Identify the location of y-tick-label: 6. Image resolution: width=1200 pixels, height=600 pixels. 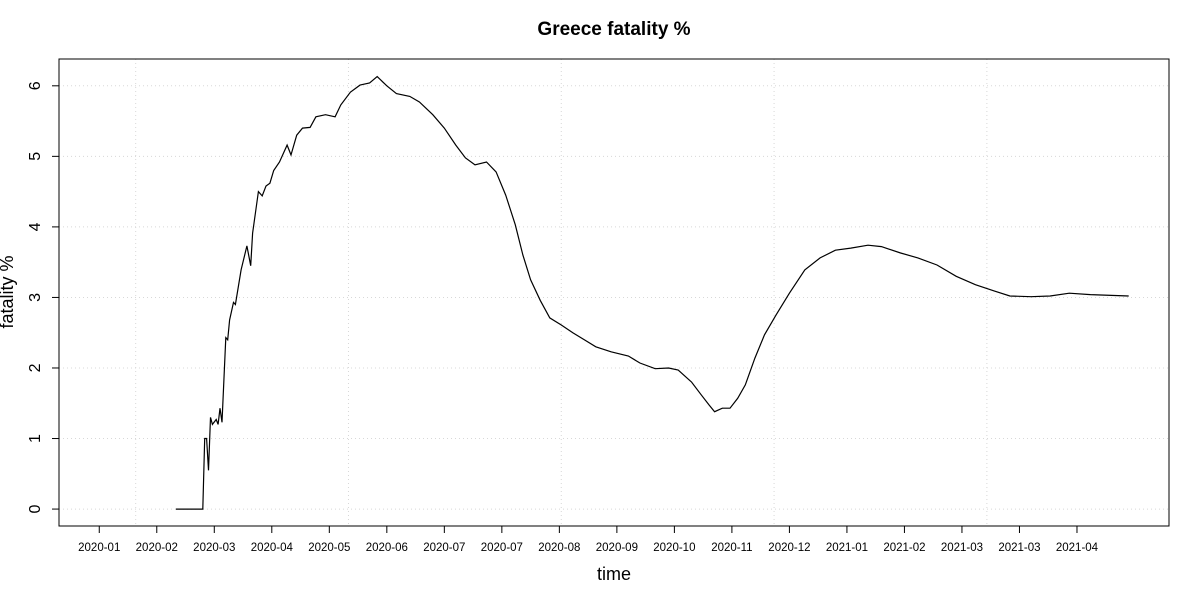
(35, 85).